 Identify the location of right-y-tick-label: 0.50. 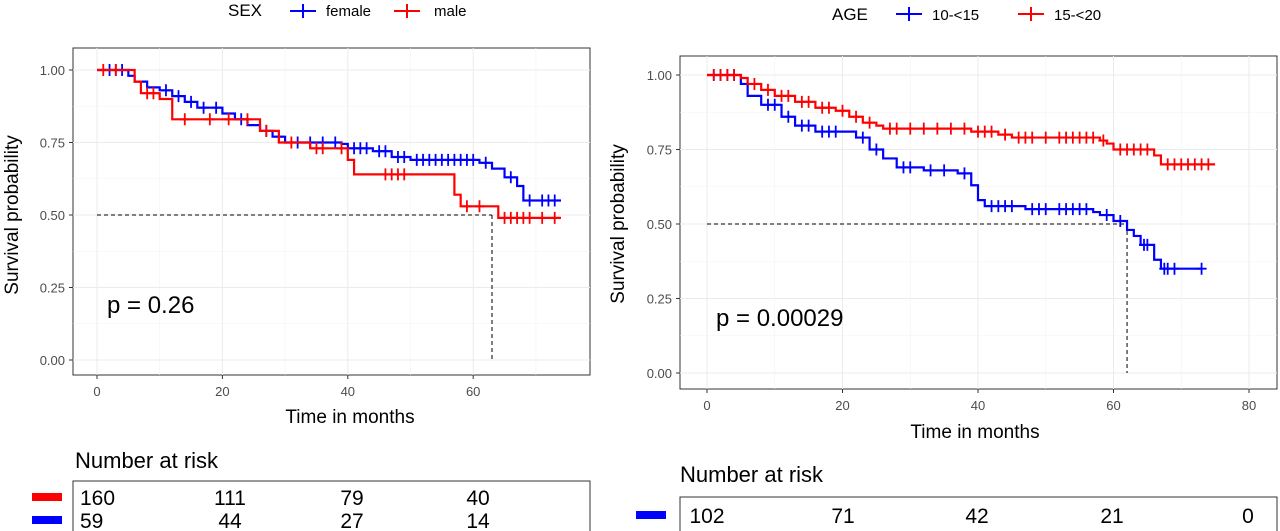
(659, 224).